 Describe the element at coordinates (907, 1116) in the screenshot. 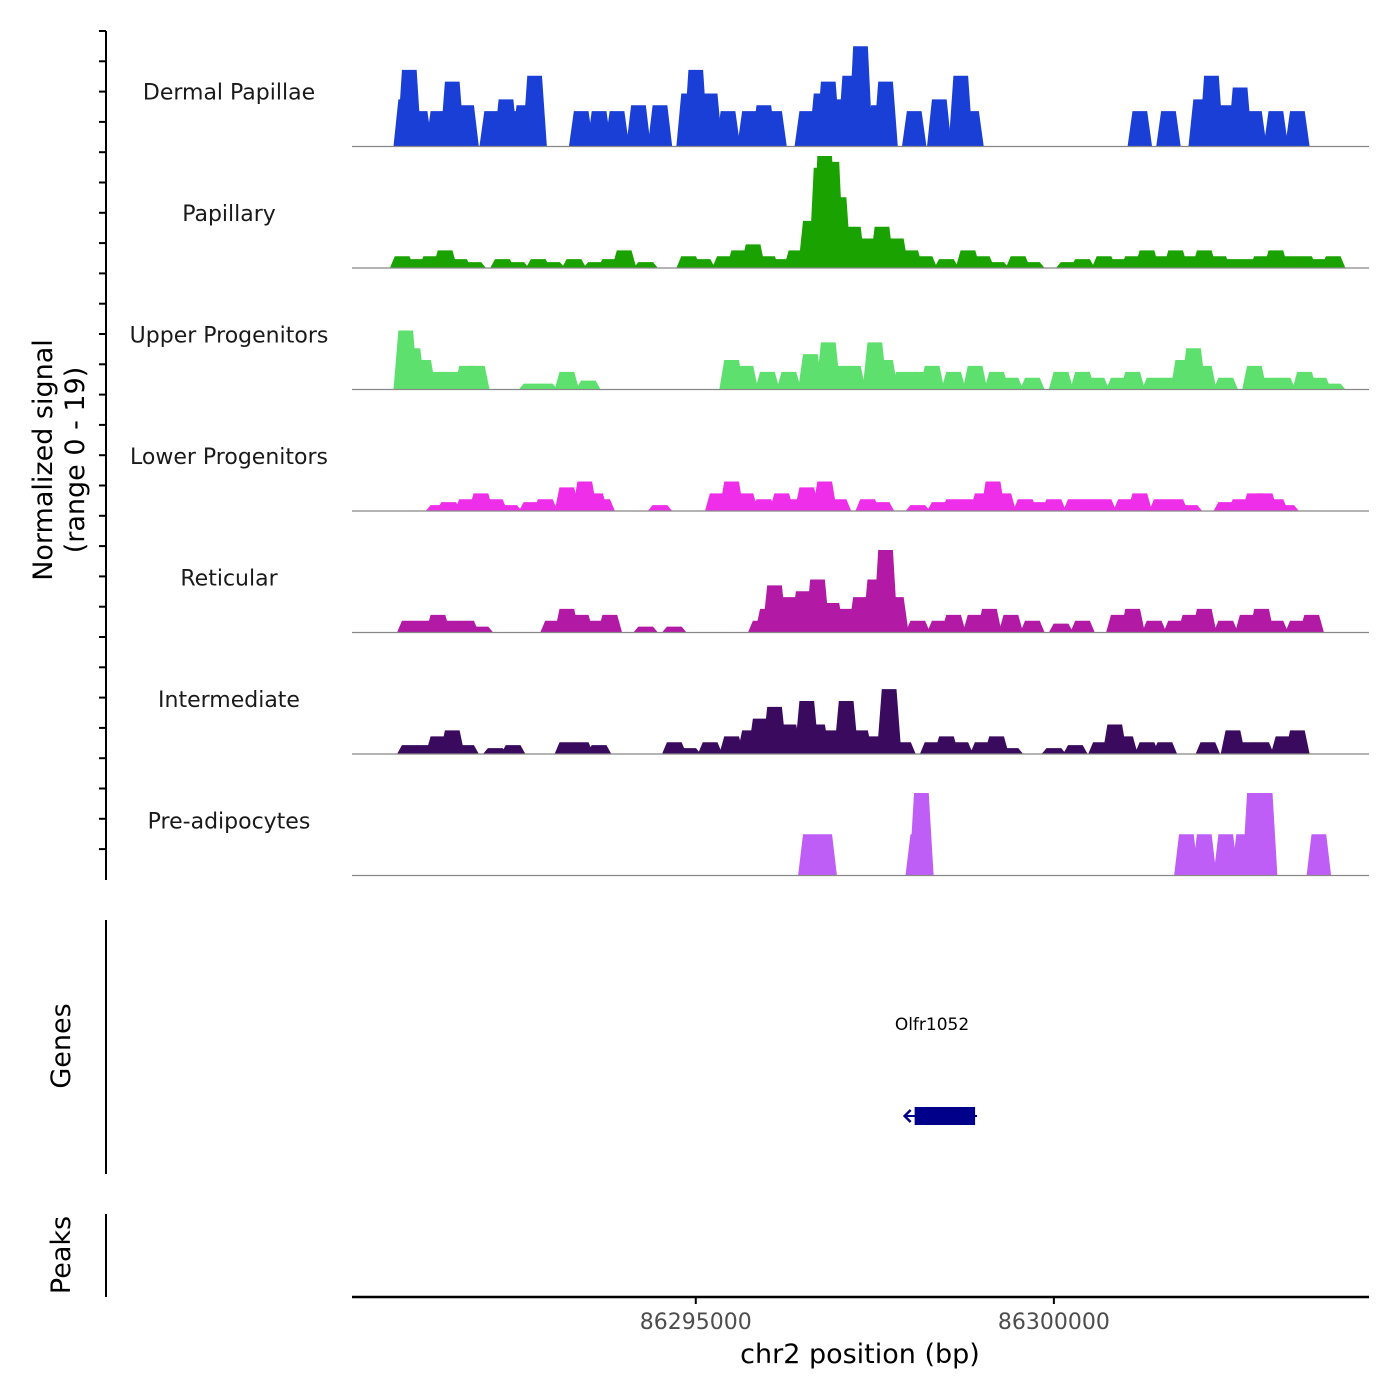

I see `gene-strand-arrow` at that location.